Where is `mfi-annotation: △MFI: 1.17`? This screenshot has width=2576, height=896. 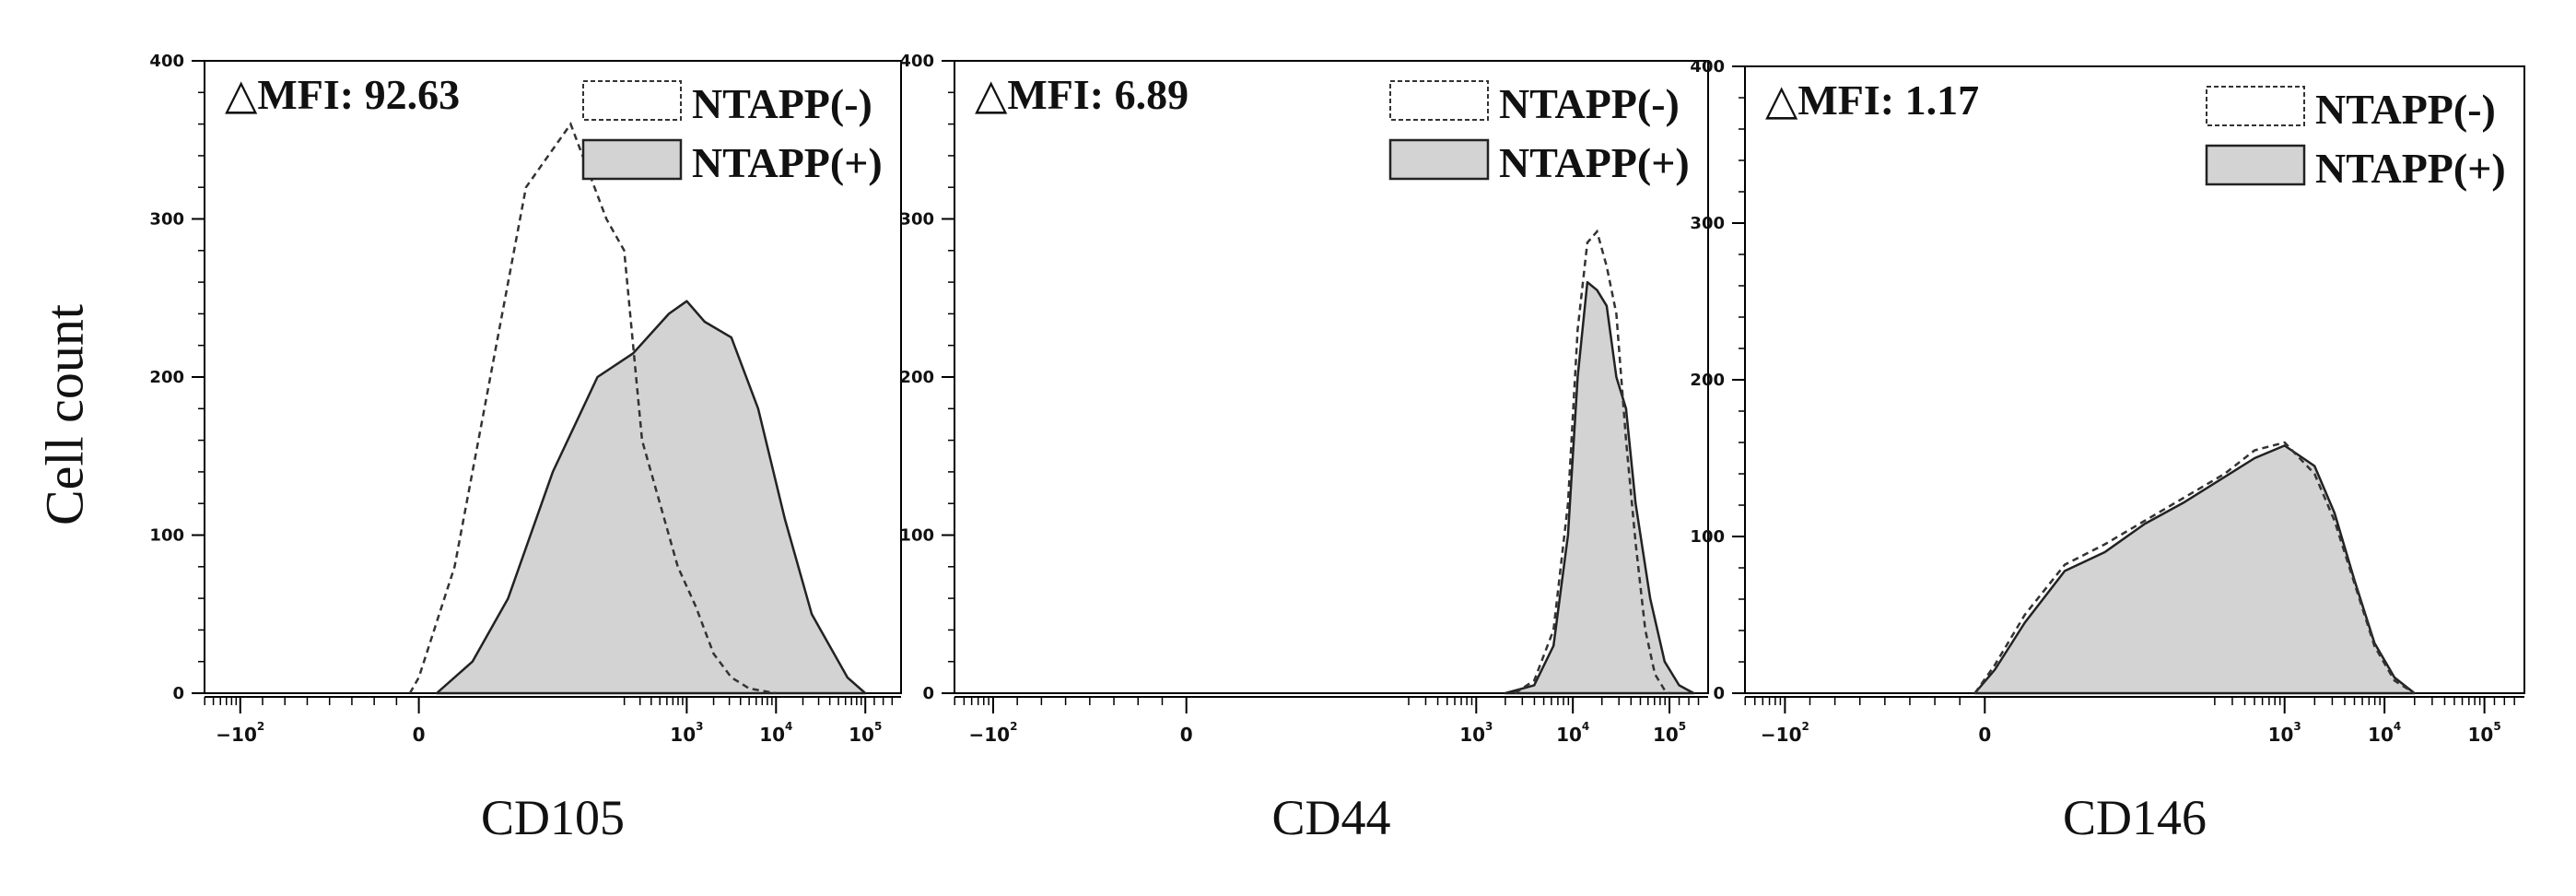
mfi-annotation: △MFI: 1.17 is located at coordinates (1872, 100).